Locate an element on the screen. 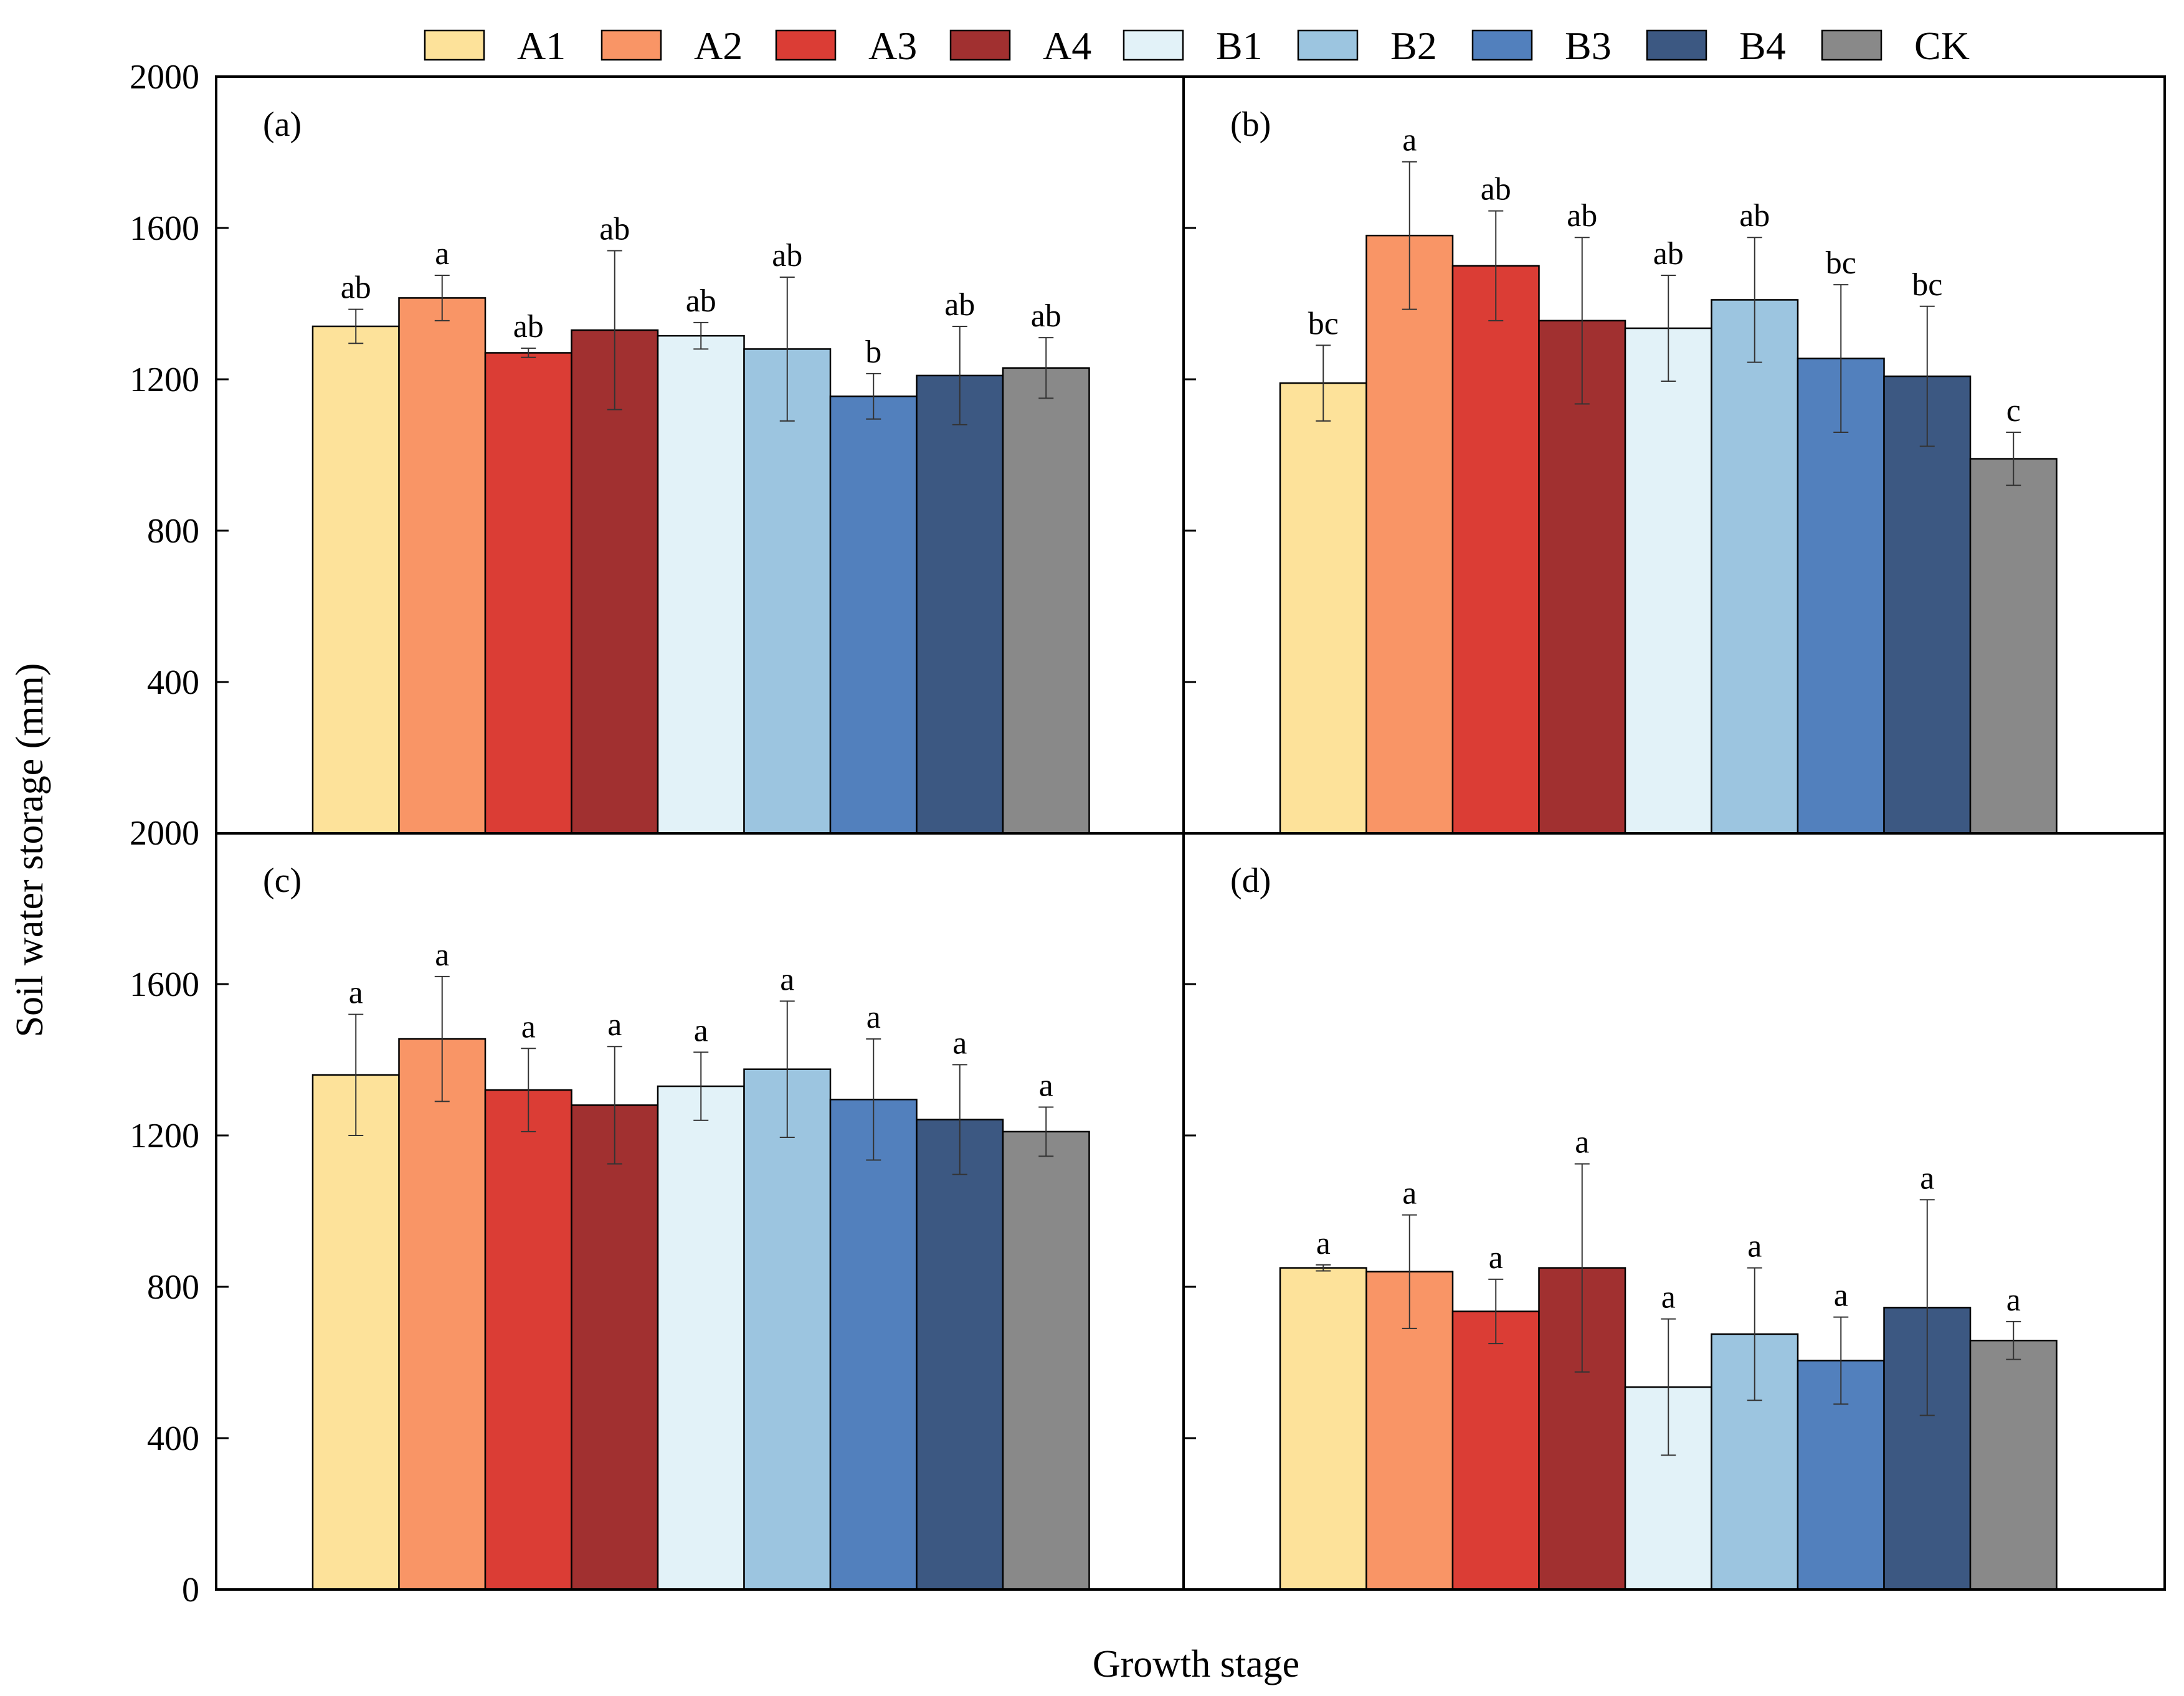 The width and height of the screenshot is (2184, 1696). legend-swatch-ck is located at coordinates (1852, 45).